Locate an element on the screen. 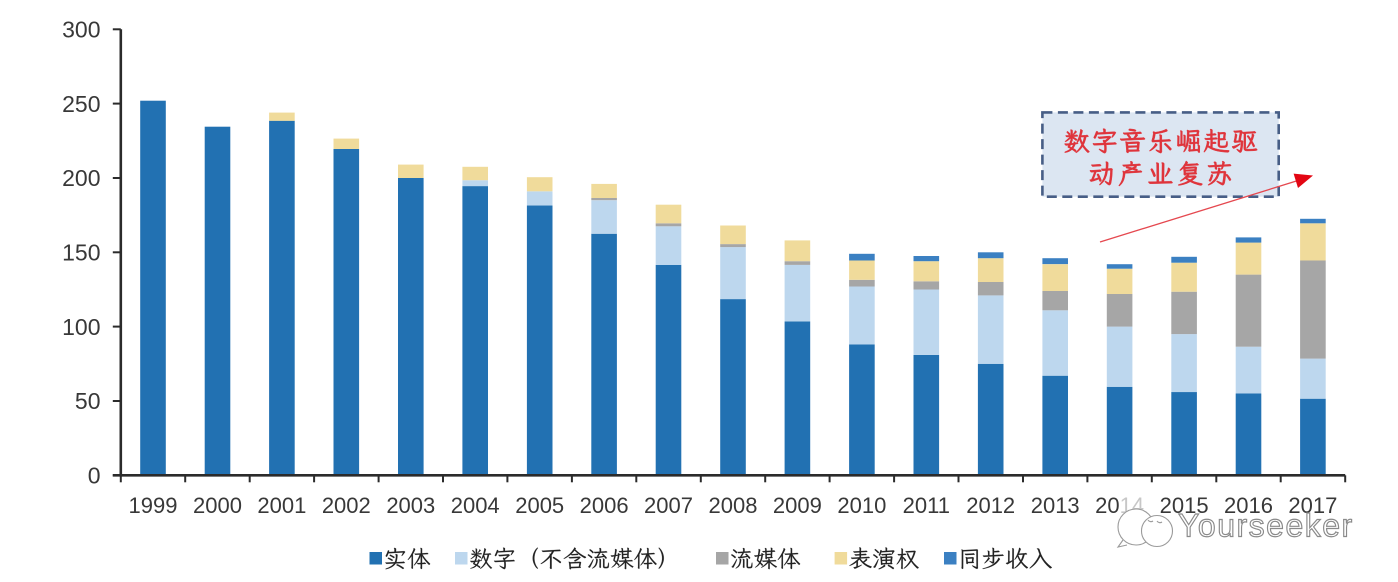 This screenshot has width=1398, height=582. svg-text: 50 is located at coordinates (88, 401).